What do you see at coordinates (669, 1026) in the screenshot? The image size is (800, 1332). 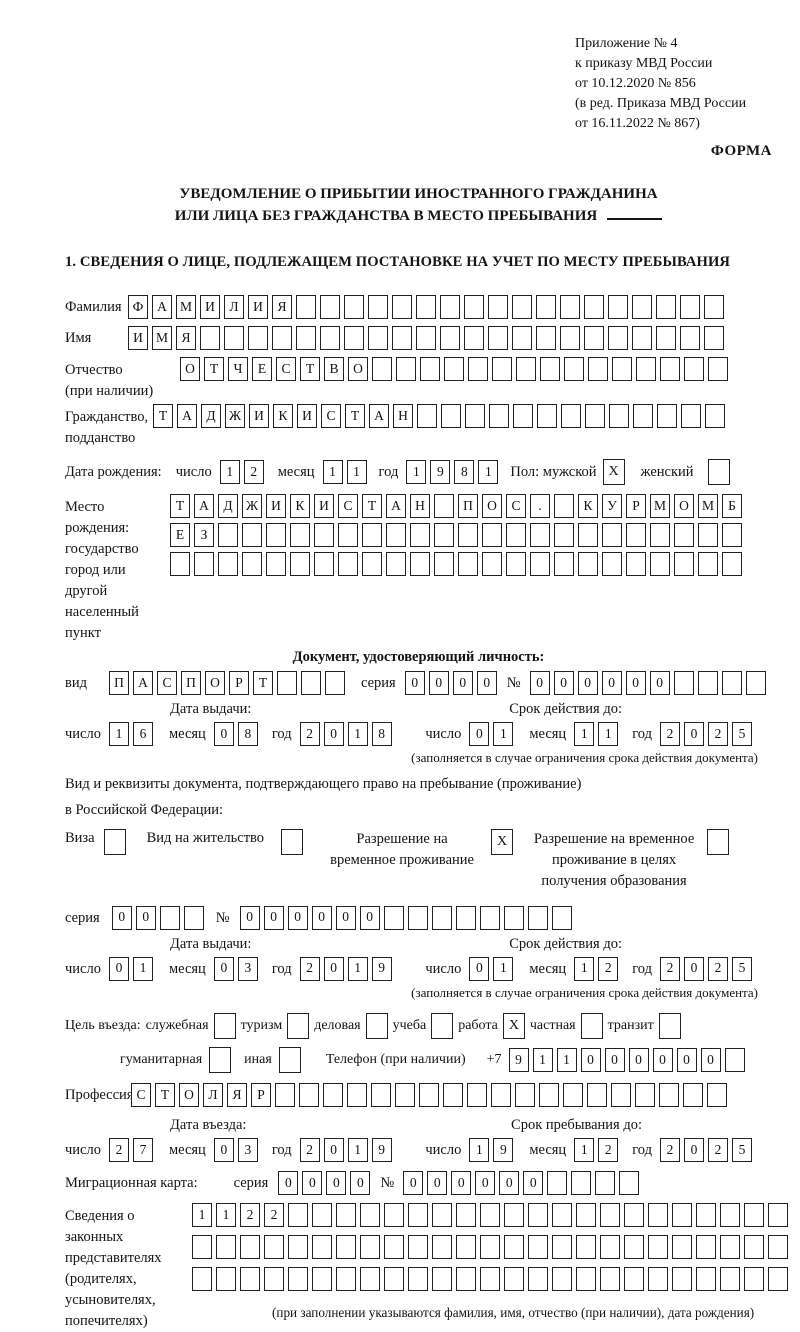 I see `purpose-transit-checkbox` at bounding box center [669, 1026].